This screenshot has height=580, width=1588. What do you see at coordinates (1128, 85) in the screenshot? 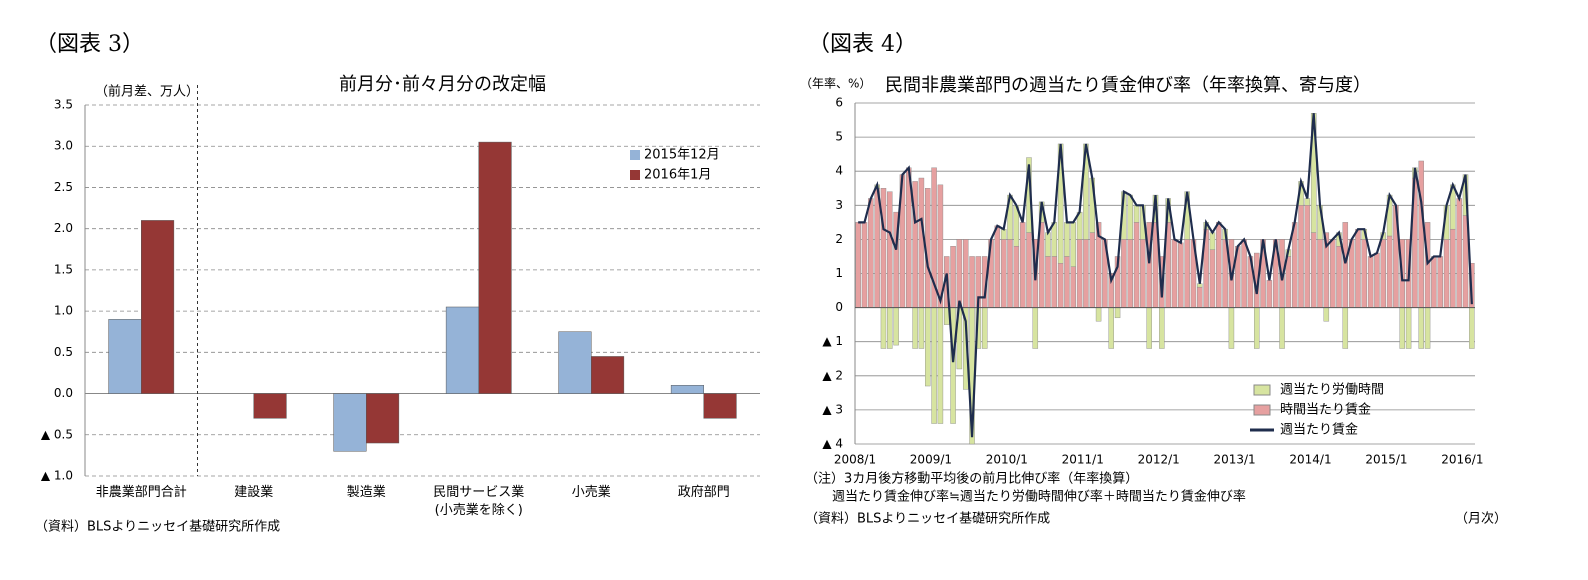
I see `chart-title: 民間非農業部門の週当たり賃金伸び率（年率換算、寄与度）` at bounding box center [1128, 85].